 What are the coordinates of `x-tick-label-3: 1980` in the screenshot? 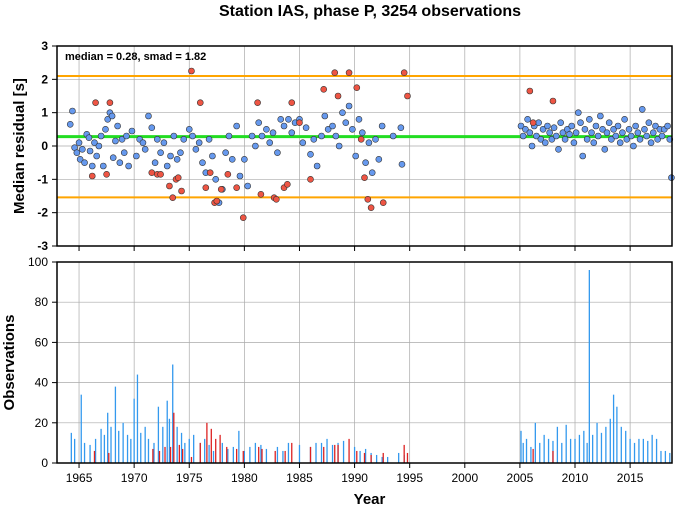 It's located at (244, 478).